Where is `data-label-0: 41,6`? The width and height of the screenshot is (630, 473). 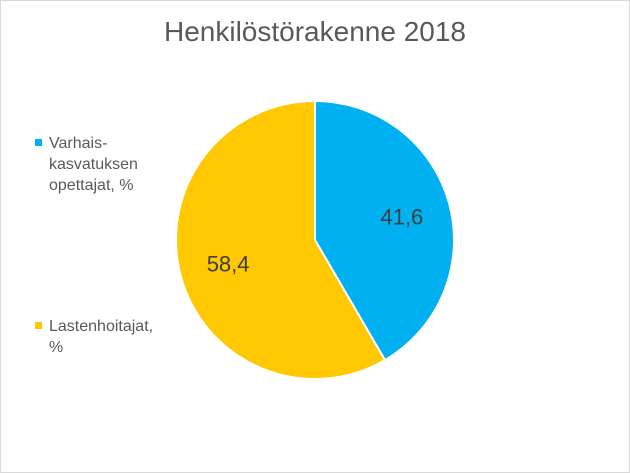 data-label-0: 41,6 is located at coordinates (401, 217).